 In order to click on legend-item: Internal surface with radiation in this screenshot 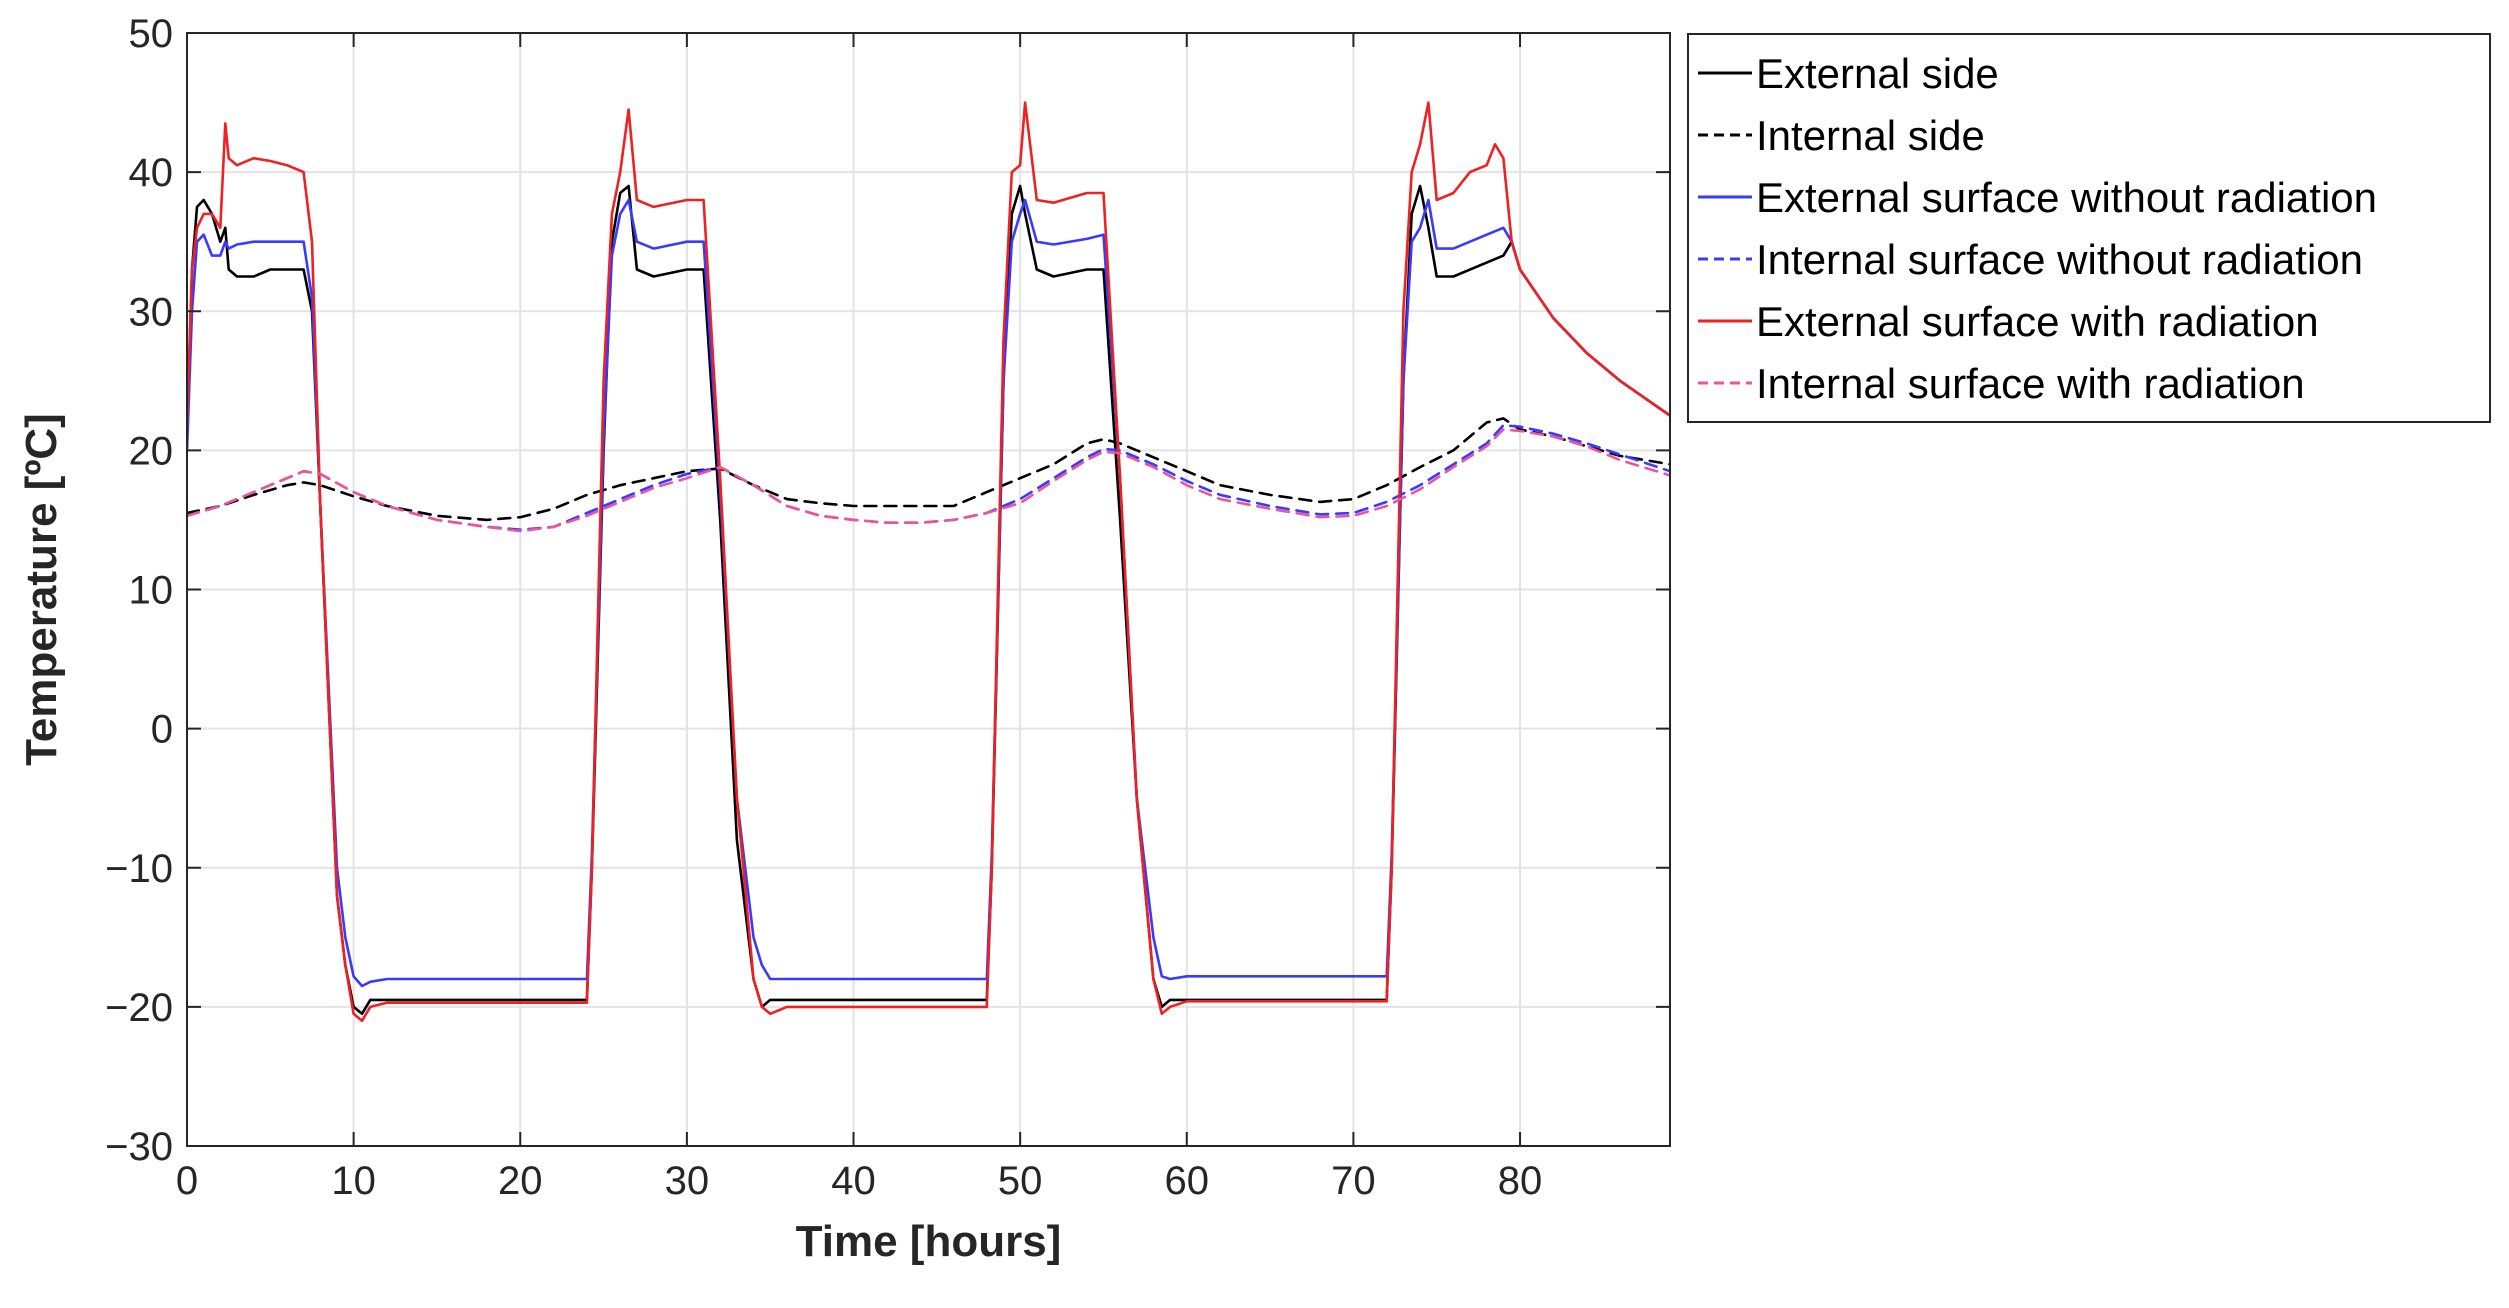, I will do `click(2001, 383)`.